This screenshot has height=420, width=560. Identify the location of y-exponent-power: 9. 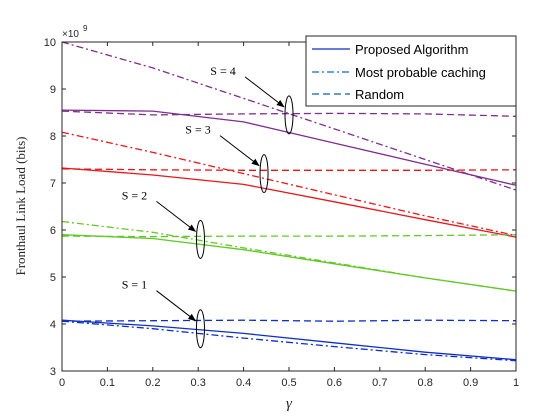
(85, 28).